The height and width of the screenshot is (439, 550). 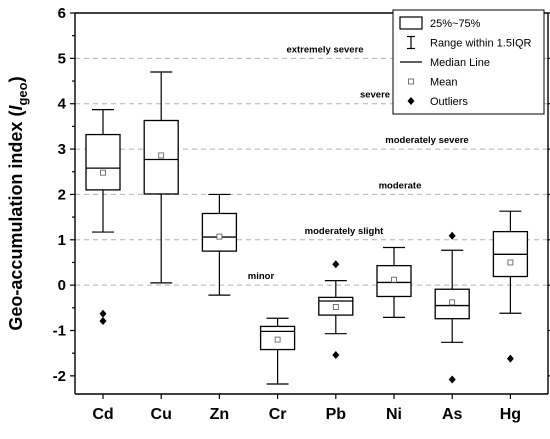 What do you see at coordinates (324, 49) in the screenshot?
I see `reference-line-label: extremely severe` at bounding box center [324, 49].